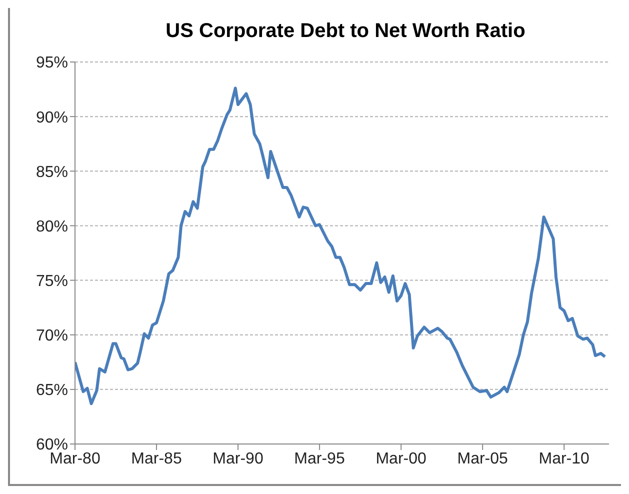 The height and width of the screenshot is (494, 629). What do you see at coordinates (482, 459) in the screenshot?
I see `x-tick-label: Mar-05` at bounding box center [482, 459].